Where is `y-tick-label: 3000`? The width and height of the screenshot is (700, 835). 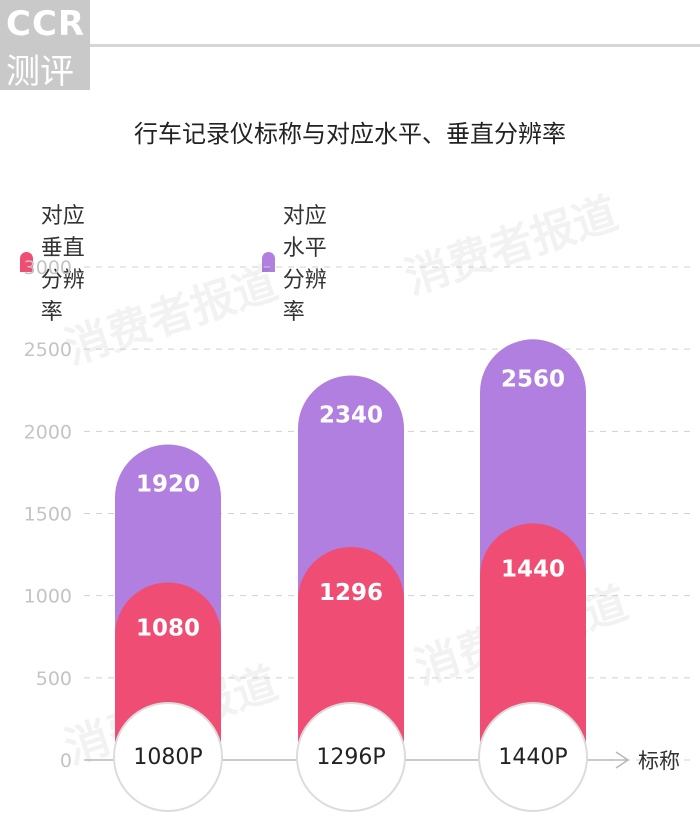 y-tick-label: 3000 is located at coordinates (48, 268).